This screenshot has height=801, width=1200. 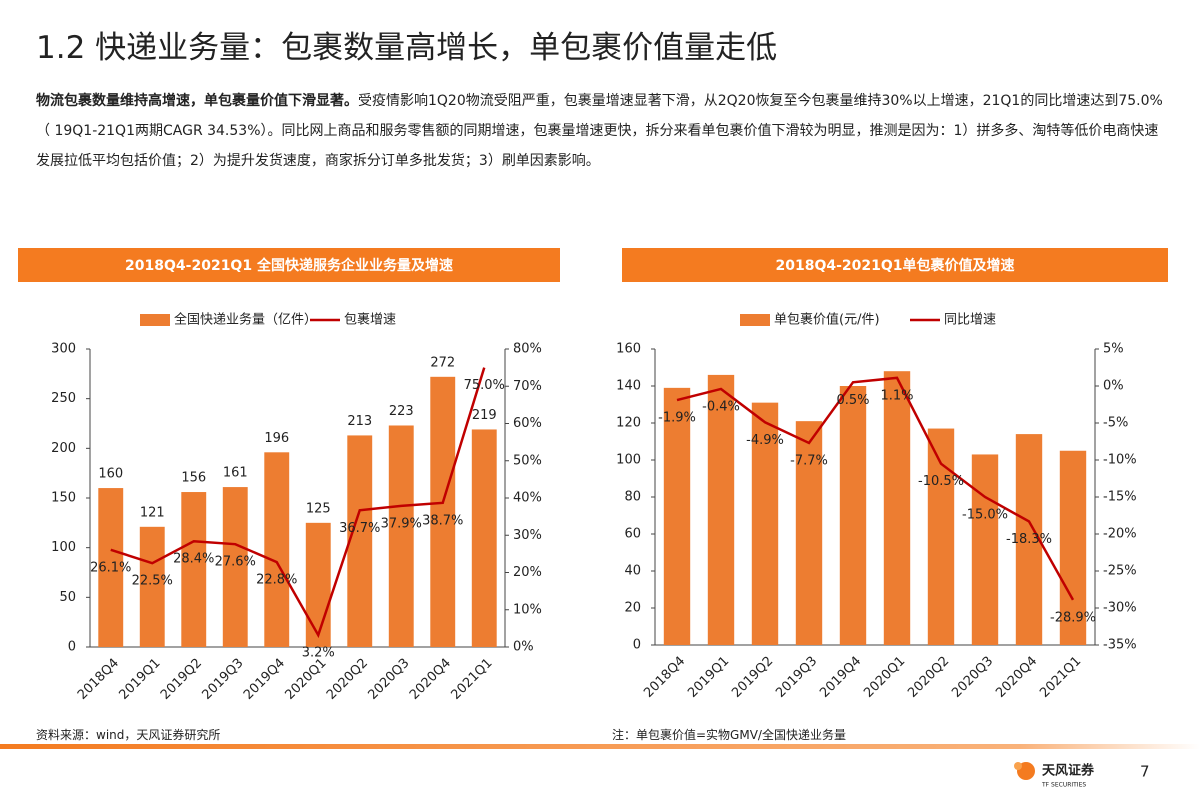 I want to click on y2-tick-label: -5%, so click(x=1115, y=423).